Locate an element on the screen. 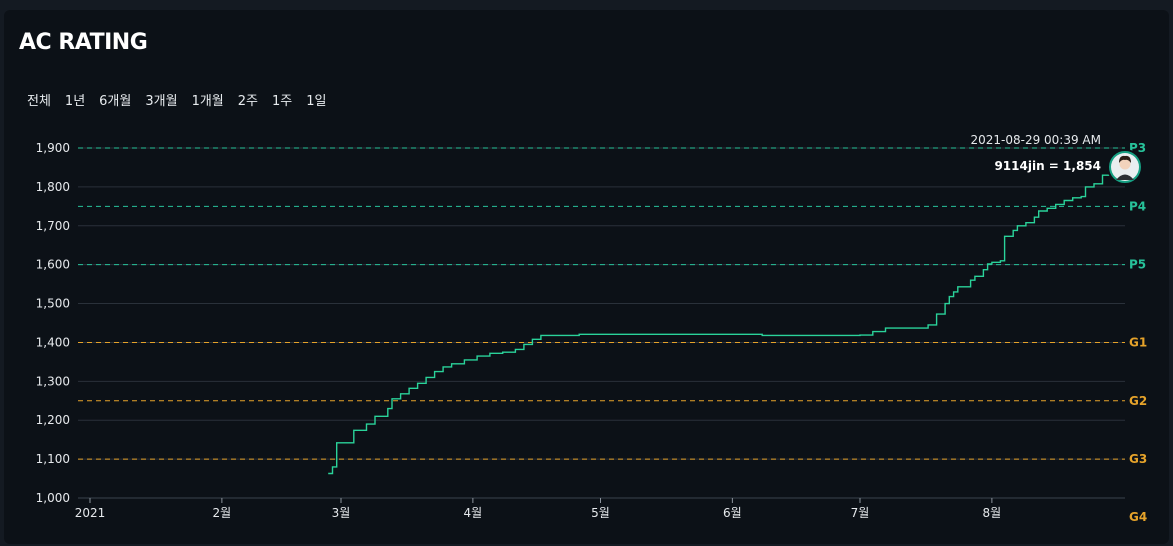  y-tick-label: 1,100 is located at coordinates (53, 459).